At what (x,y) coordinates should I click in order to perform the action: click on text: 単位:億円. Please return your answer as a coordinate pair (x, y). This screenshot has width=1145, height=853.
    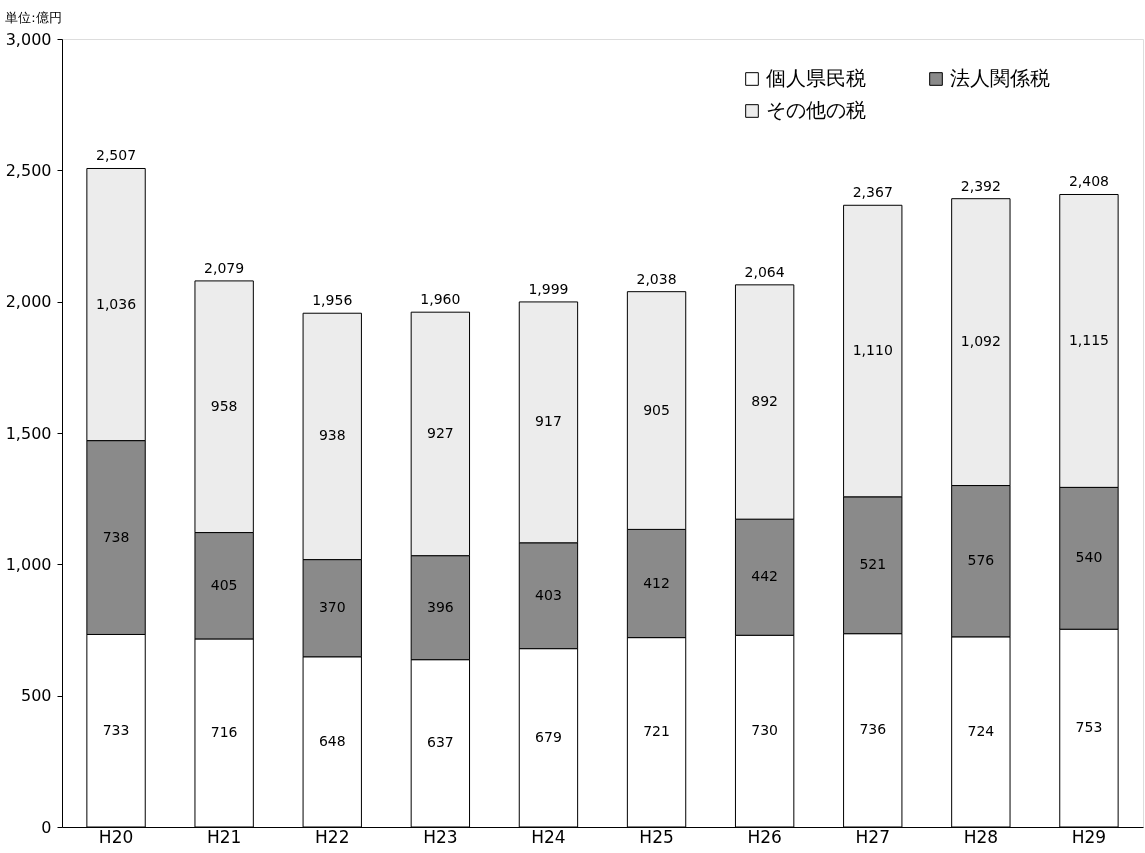
    Looking at the image, I should click on (33, 17).